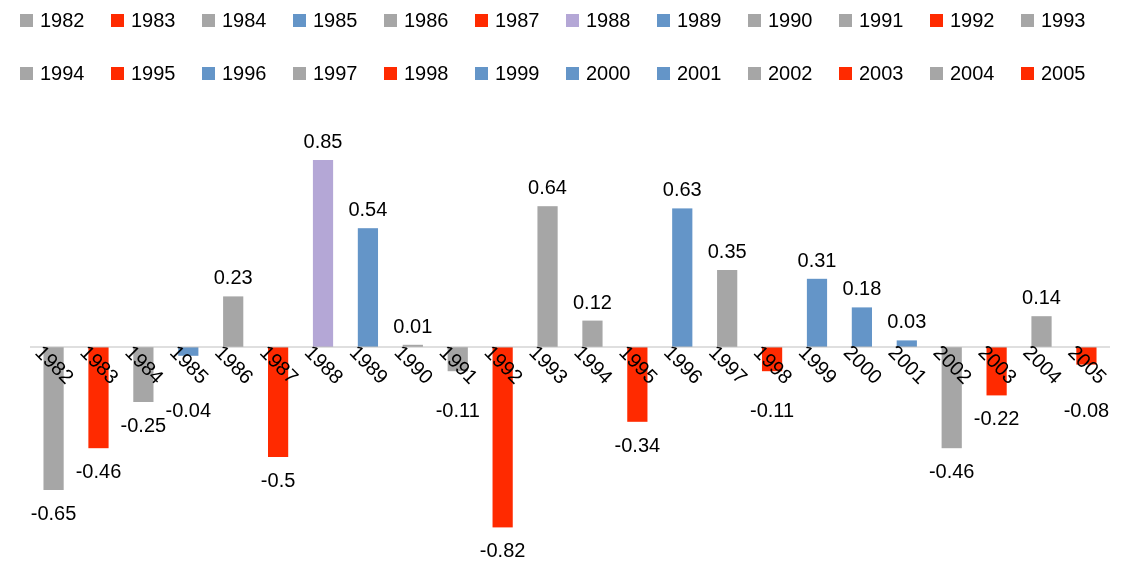 The image size is (1121, 570). What do you see at coordinates (548, 187) in the screenshot?
I see `data-label: 0.64` at bounding box center [548, 187].